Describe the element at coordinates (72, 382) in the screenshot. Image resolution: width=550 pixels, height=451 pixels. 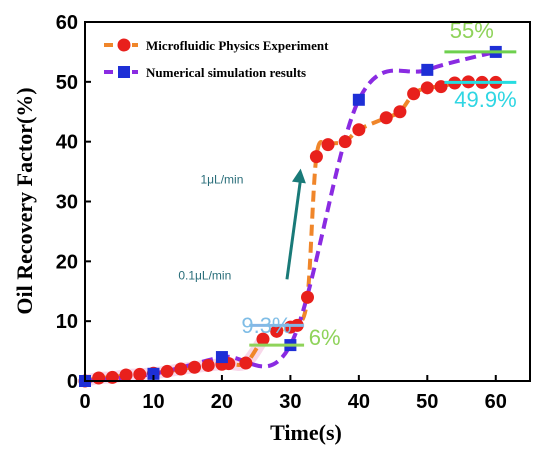
I see `y-tick-label: 0` at that location.